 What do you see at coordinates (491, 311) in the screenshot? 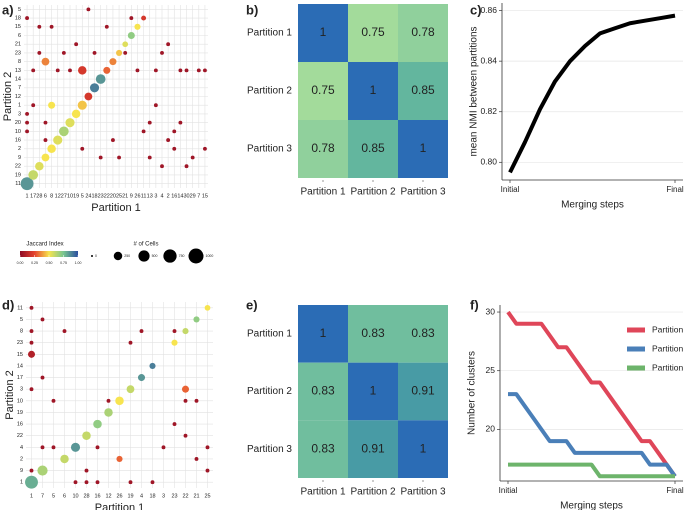
I see `y-tick-label: 30` at bounding box center [491, 311].